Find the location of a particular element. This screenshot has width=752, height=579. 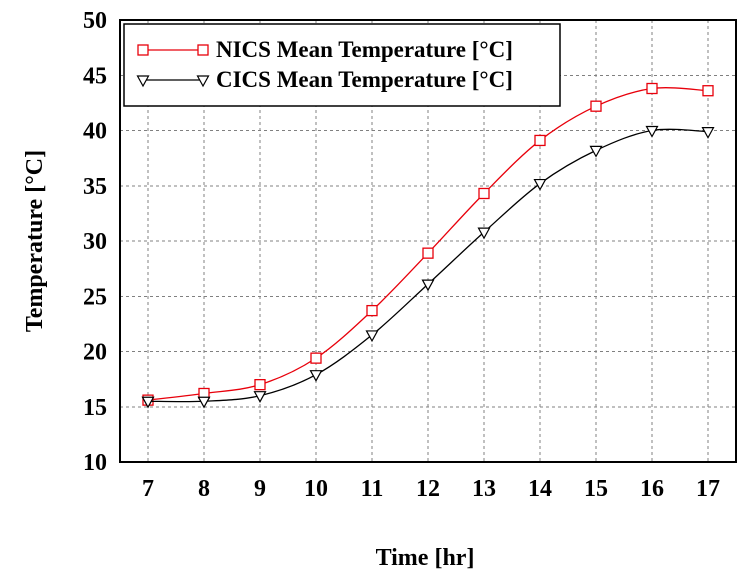

x-tick-label: 15 is located at coordinates (596, 489).